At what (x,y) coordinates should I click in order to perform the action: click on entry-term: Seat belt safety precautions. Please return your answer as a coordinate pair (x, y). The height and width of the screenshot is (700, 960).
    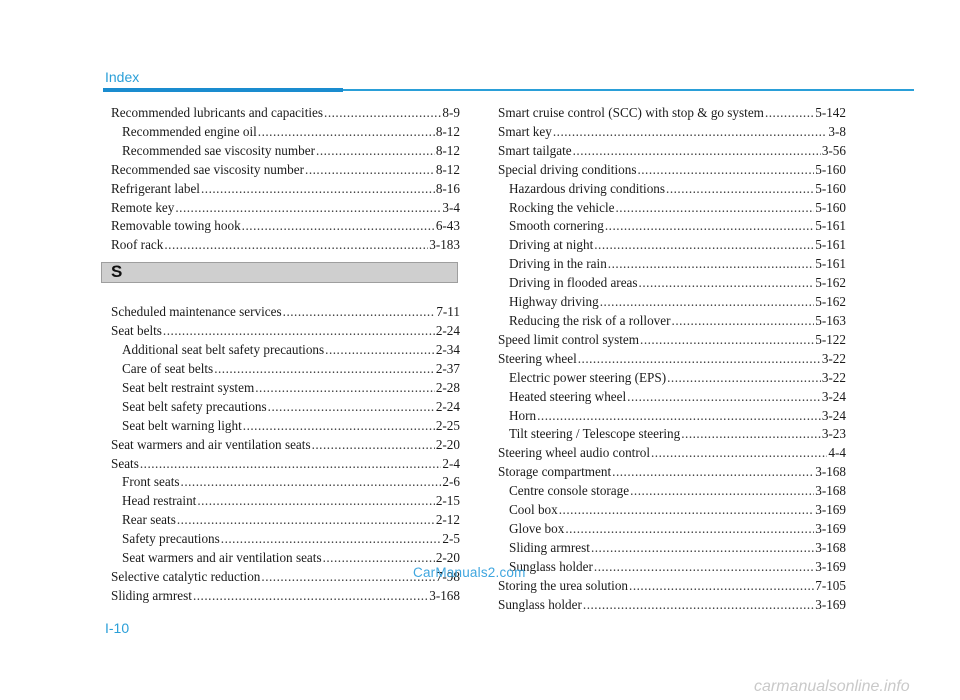
    Looking at the image, I should click on (194, 406).